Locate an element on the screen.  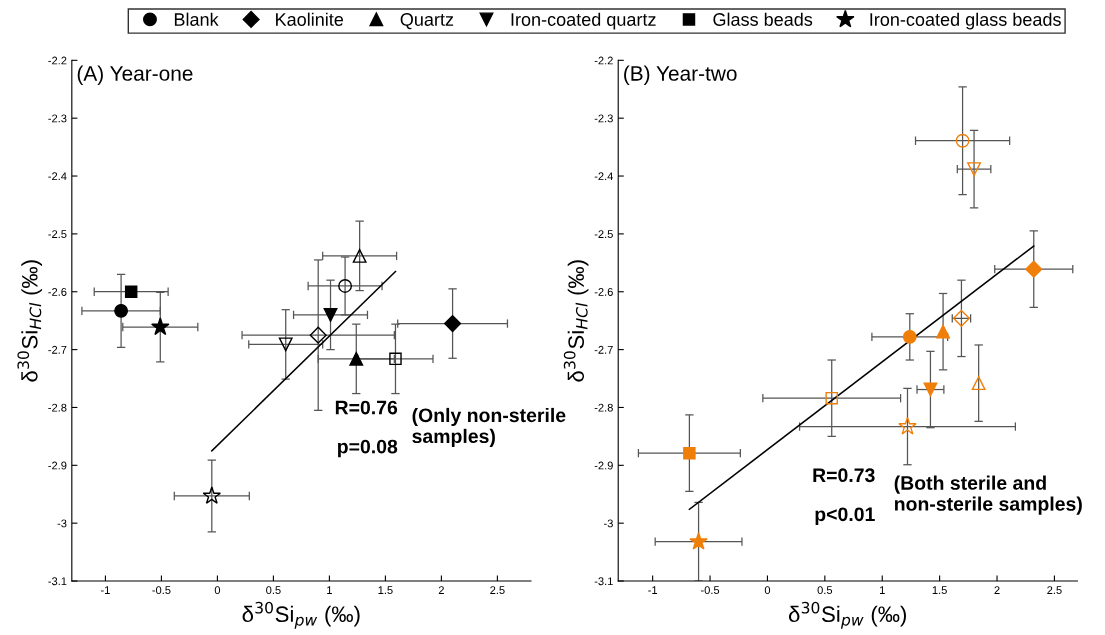
annotation: R=0.73 is located at coordinates (844, 475).